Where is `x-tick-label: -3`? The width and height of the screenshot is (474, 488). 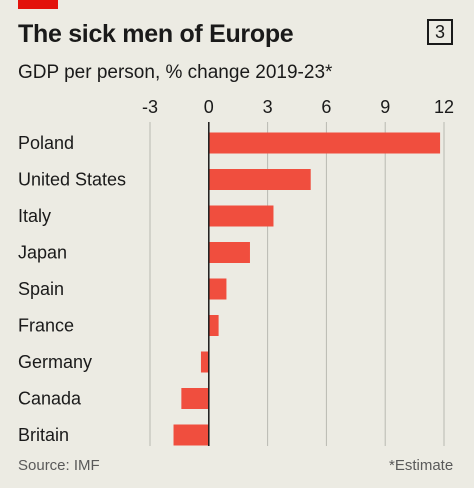
x-tick-label: -3 is located at coordinates (150, 107).